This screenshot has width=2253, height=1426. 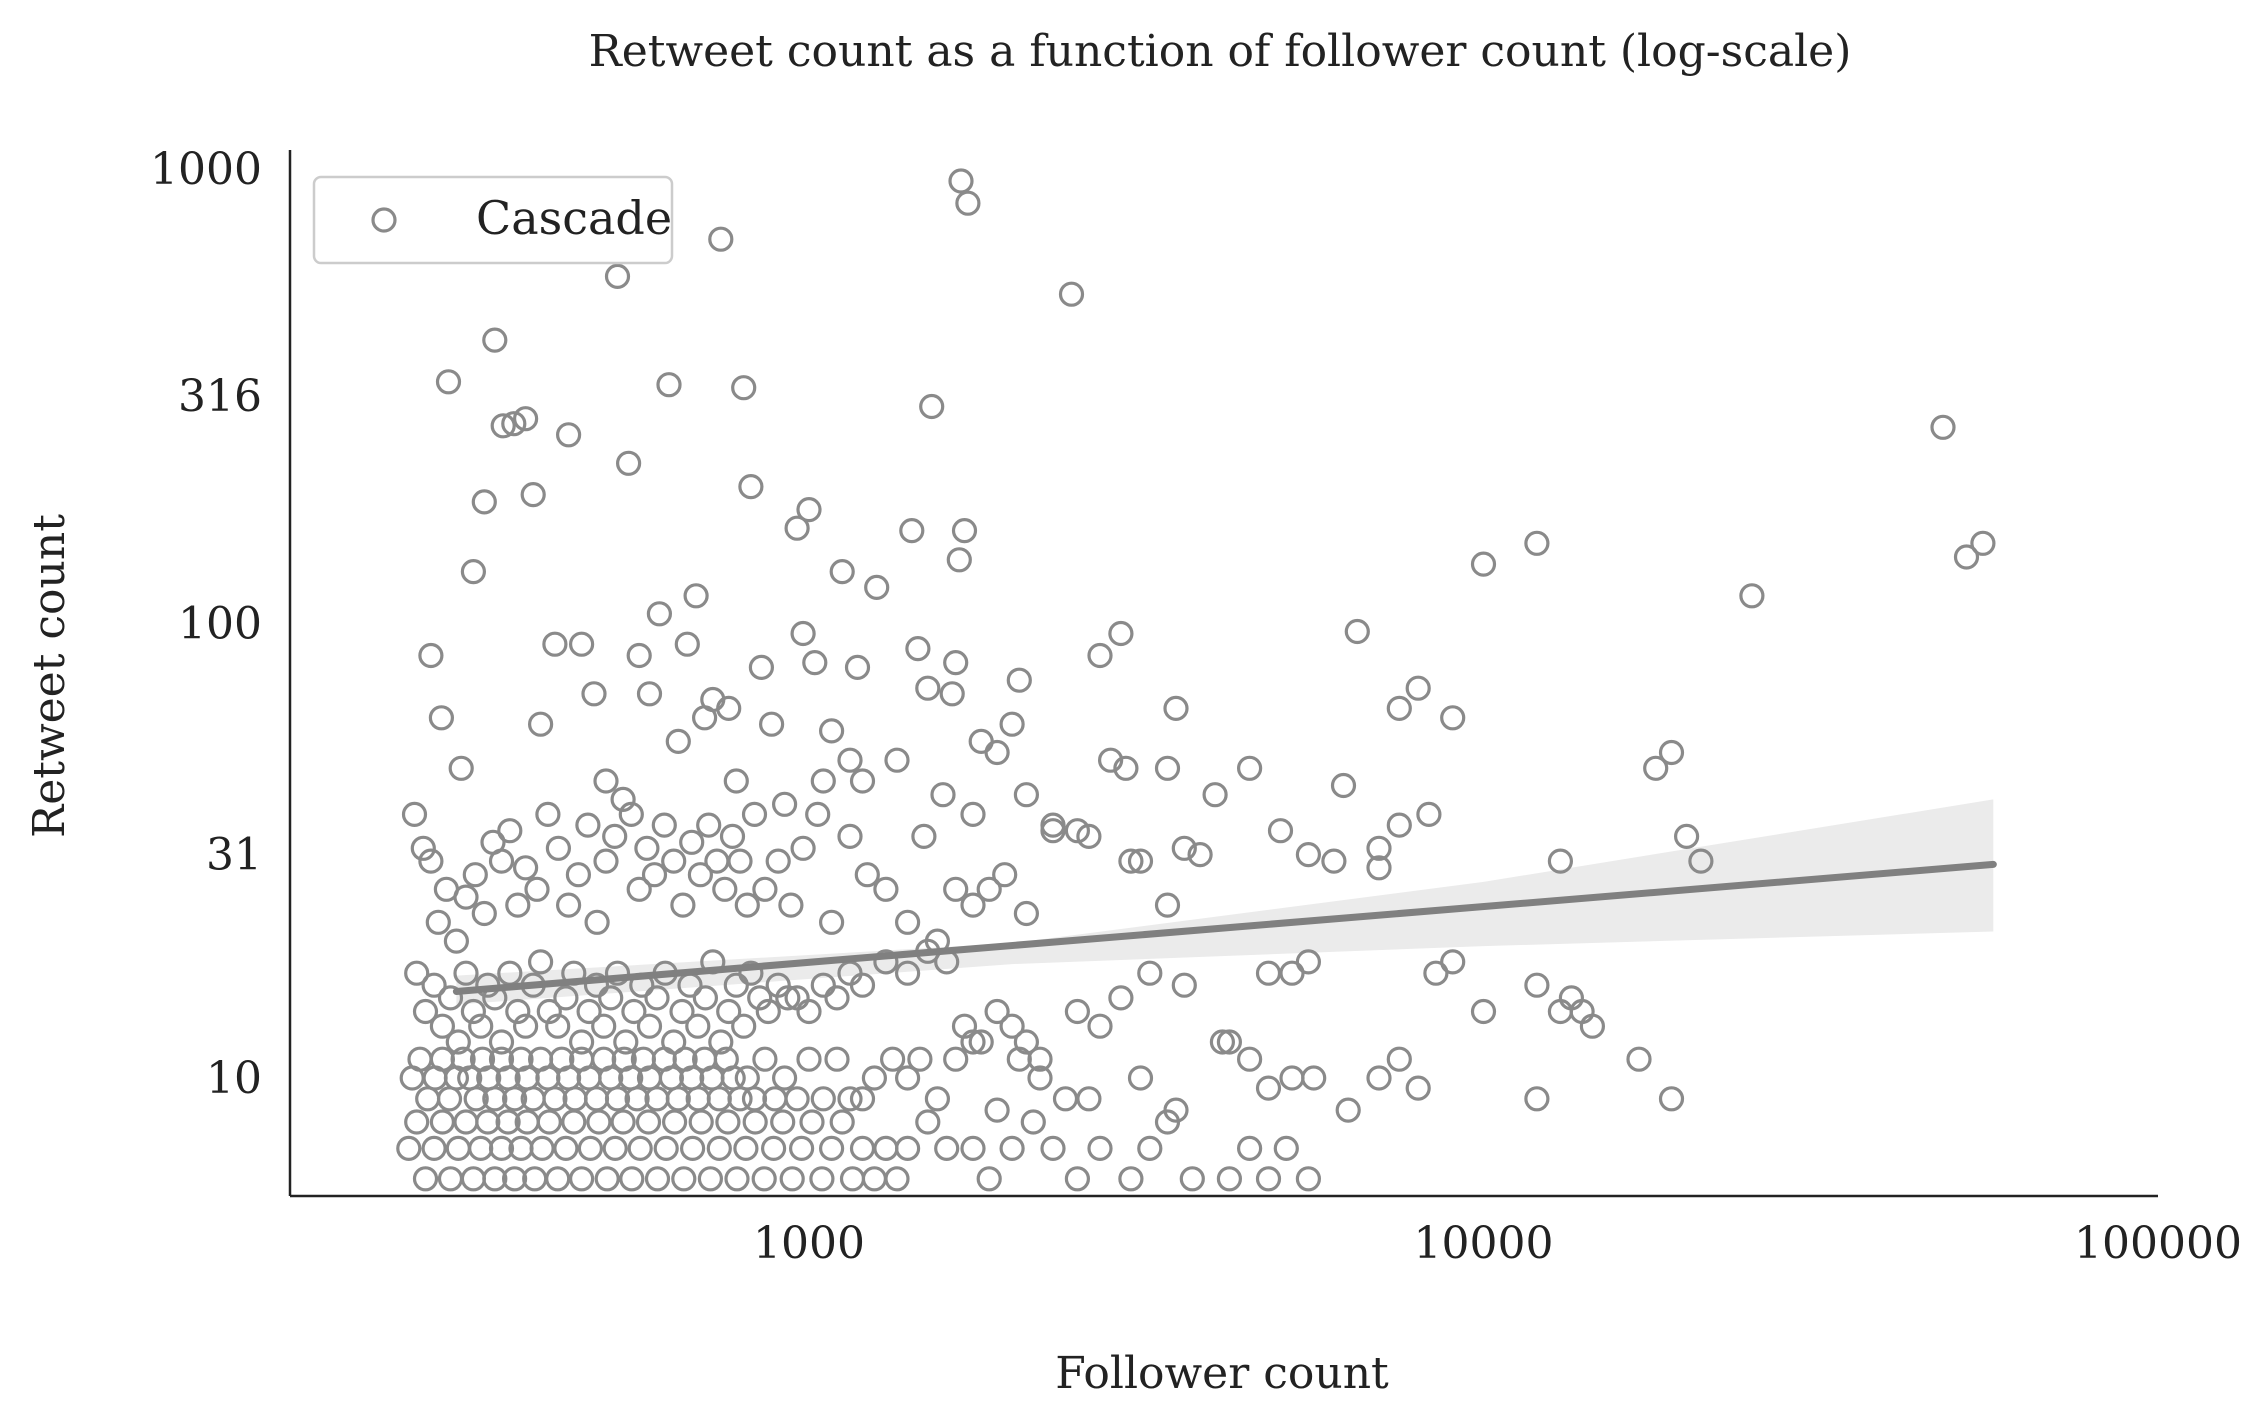 What do you see at coordinates (220, 623) in the screenshot?
I see `y-tick-label-100: 100` at bounding box center [220, 623].